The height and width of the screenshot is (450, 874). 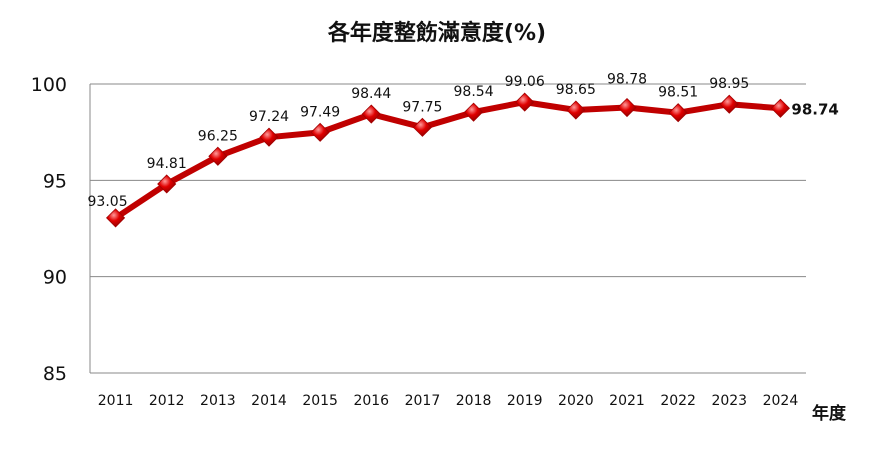 What do you see at coordinates (371, 401) in the screenshot?
I see `x-tick-label: 2016` at bounding box center [371, 401].